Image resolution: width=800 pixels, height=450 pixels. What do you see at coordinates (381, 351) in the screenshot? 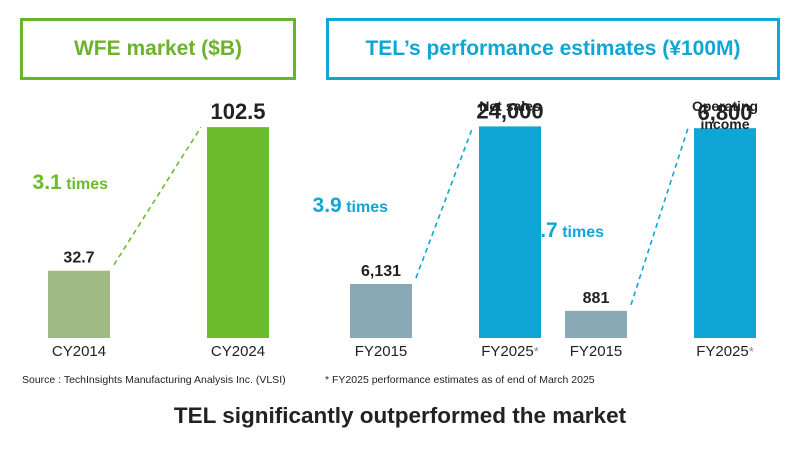
I see `category-label-1-0: FY2015` at bounding box center [381, 351].